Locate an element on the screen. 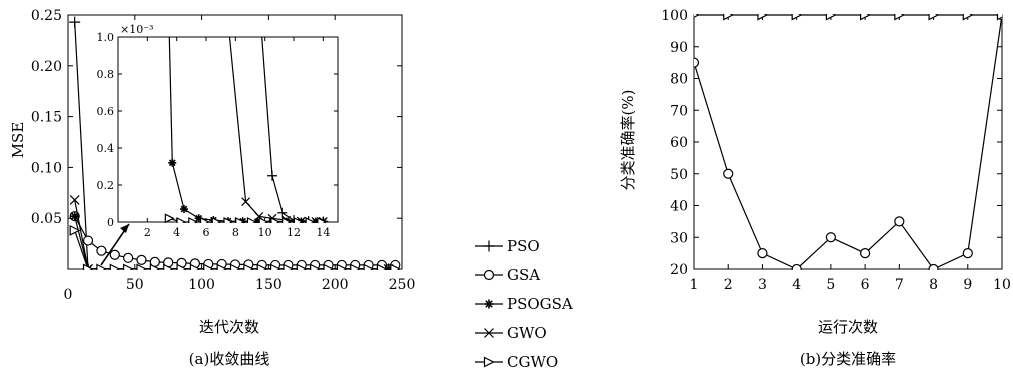 This screenshot has width=1013, height=374. conv-y-tick-label: 0.20 is located at coordinates (46, 67).